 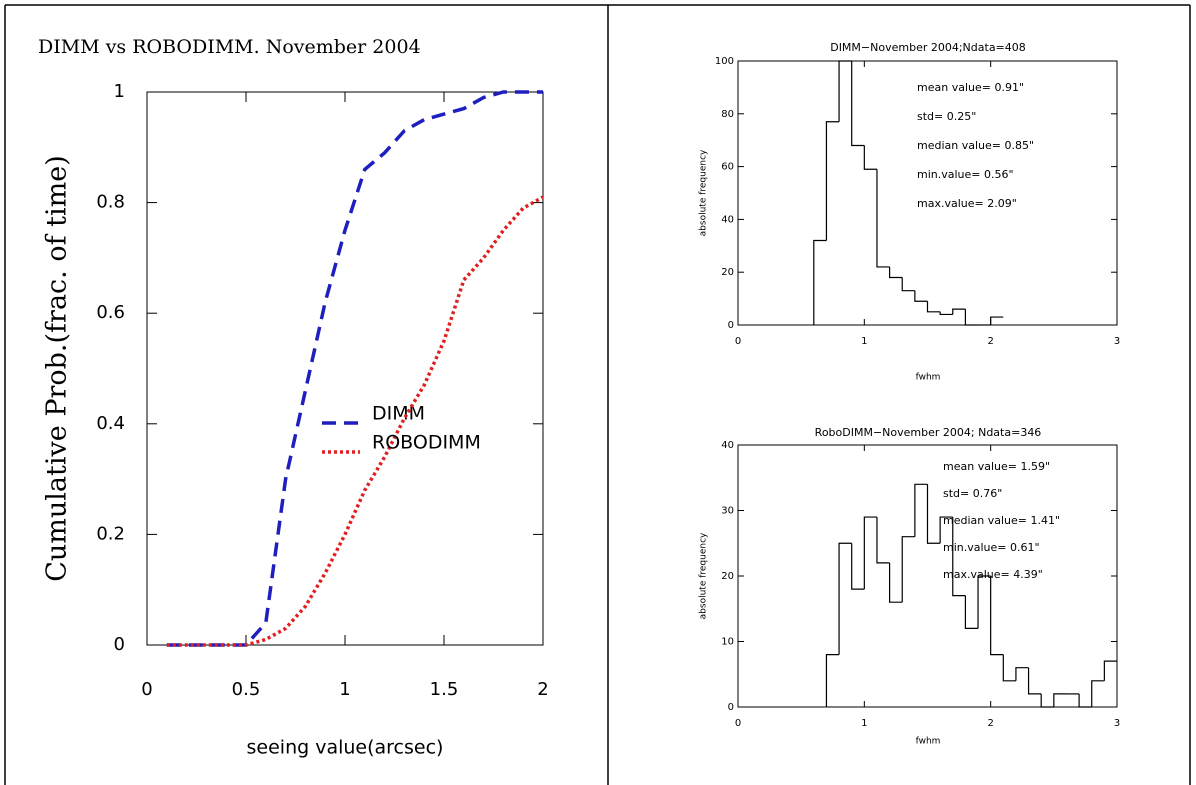 I want to click on y-tick-label: 80, so click(x=727, y=114).